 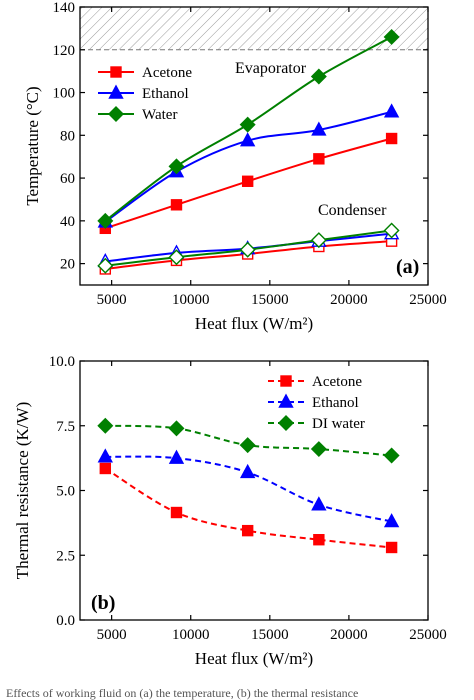 I want to click on y-tick-label: 2.5, so click(x=65, y=556).